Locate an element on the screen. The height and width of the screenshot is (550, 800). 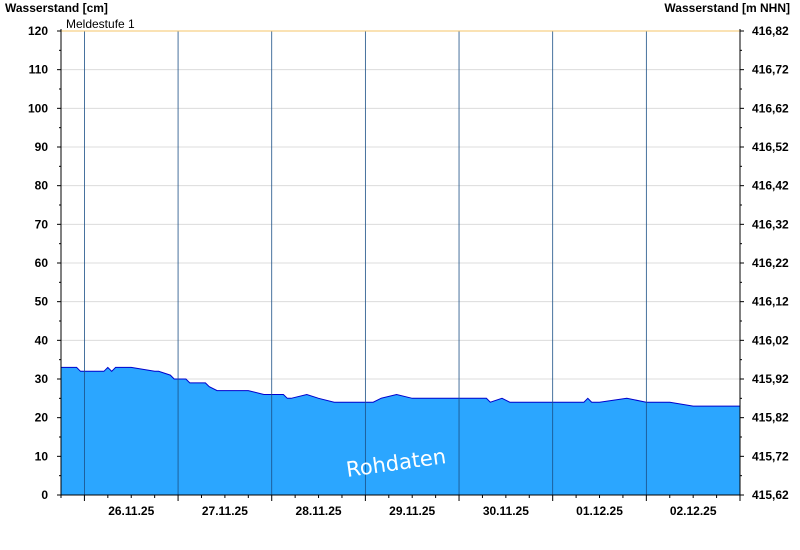
right-tick-label: 416,12 is located at coordinates (770, 302).